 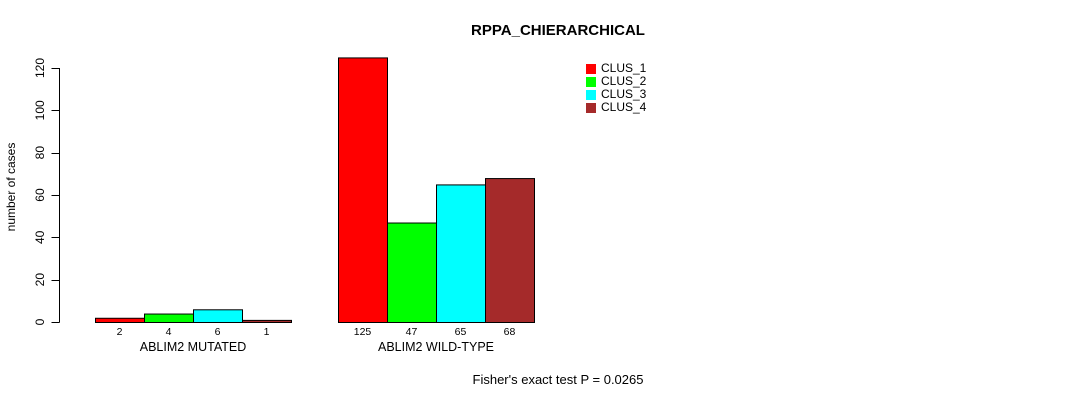 I want to click on y-axis-tick-label: 80, so click(x=40, y=153).